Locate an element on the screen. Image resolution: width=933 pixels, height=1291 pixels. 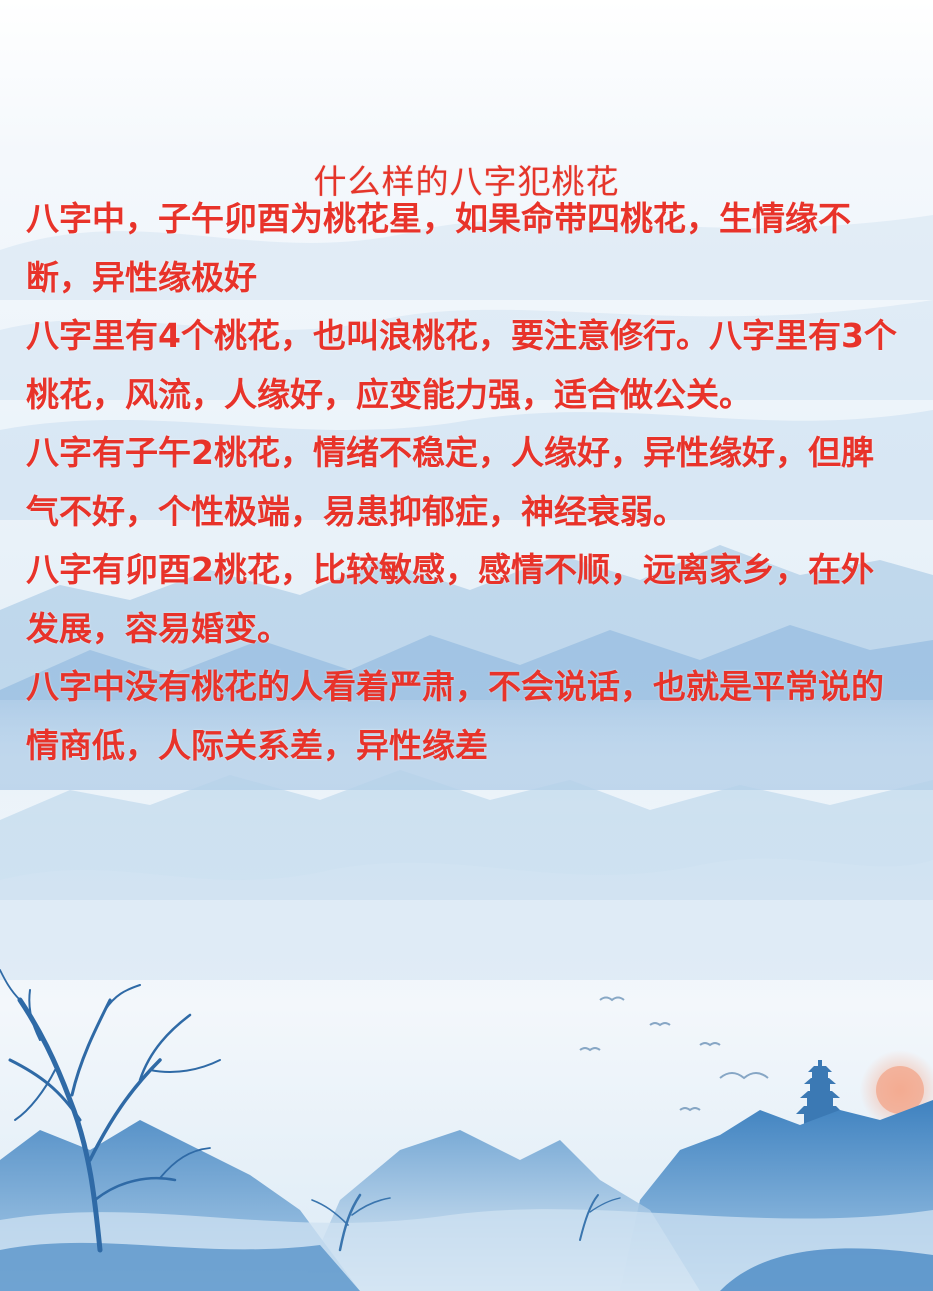
page-title: 什么样的八字犯桃花 is located at coordinates (466, 182).